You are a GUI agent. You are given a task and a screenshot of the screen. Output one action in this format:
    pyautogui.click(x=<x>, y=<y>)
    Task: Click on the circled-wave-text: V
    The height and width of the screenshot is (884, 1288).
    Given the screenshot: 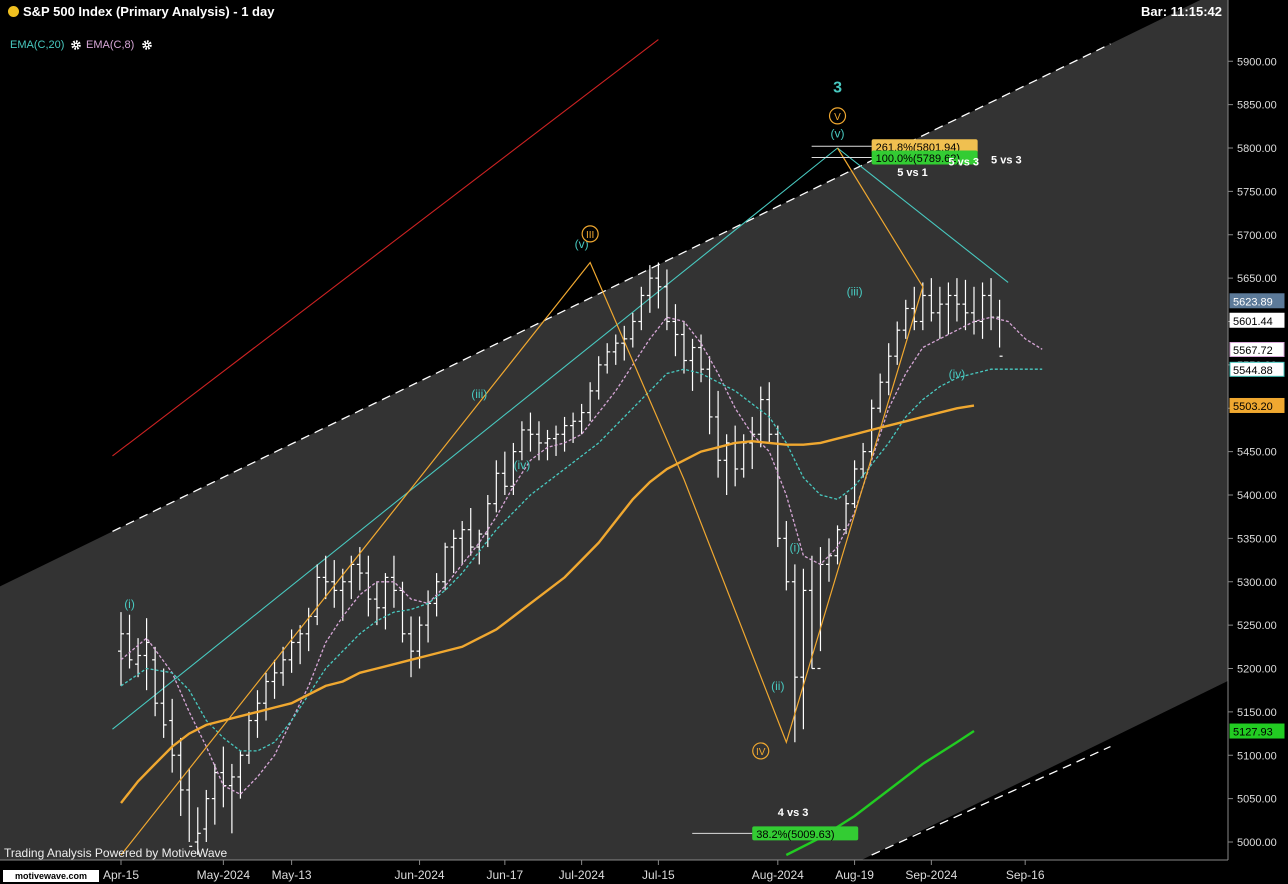 What is the action you would take?
    pyautogui.click(x=837, y=117)
    